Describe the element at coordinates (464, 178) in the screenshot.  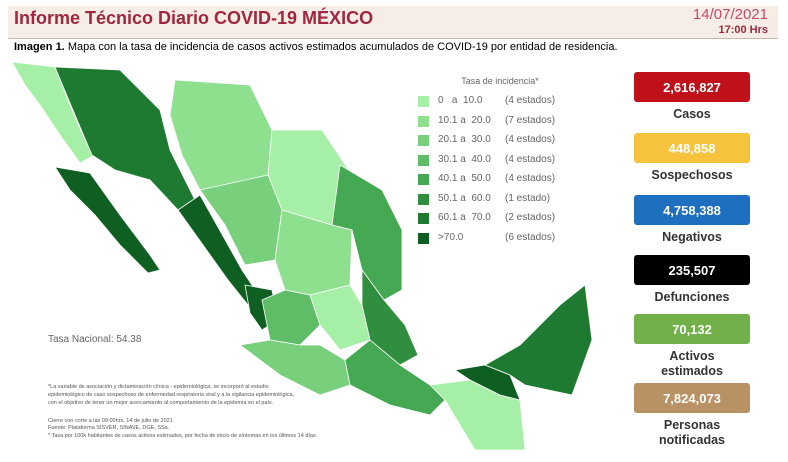
I see `legend-label: 40.1 a 50.0` at that location.